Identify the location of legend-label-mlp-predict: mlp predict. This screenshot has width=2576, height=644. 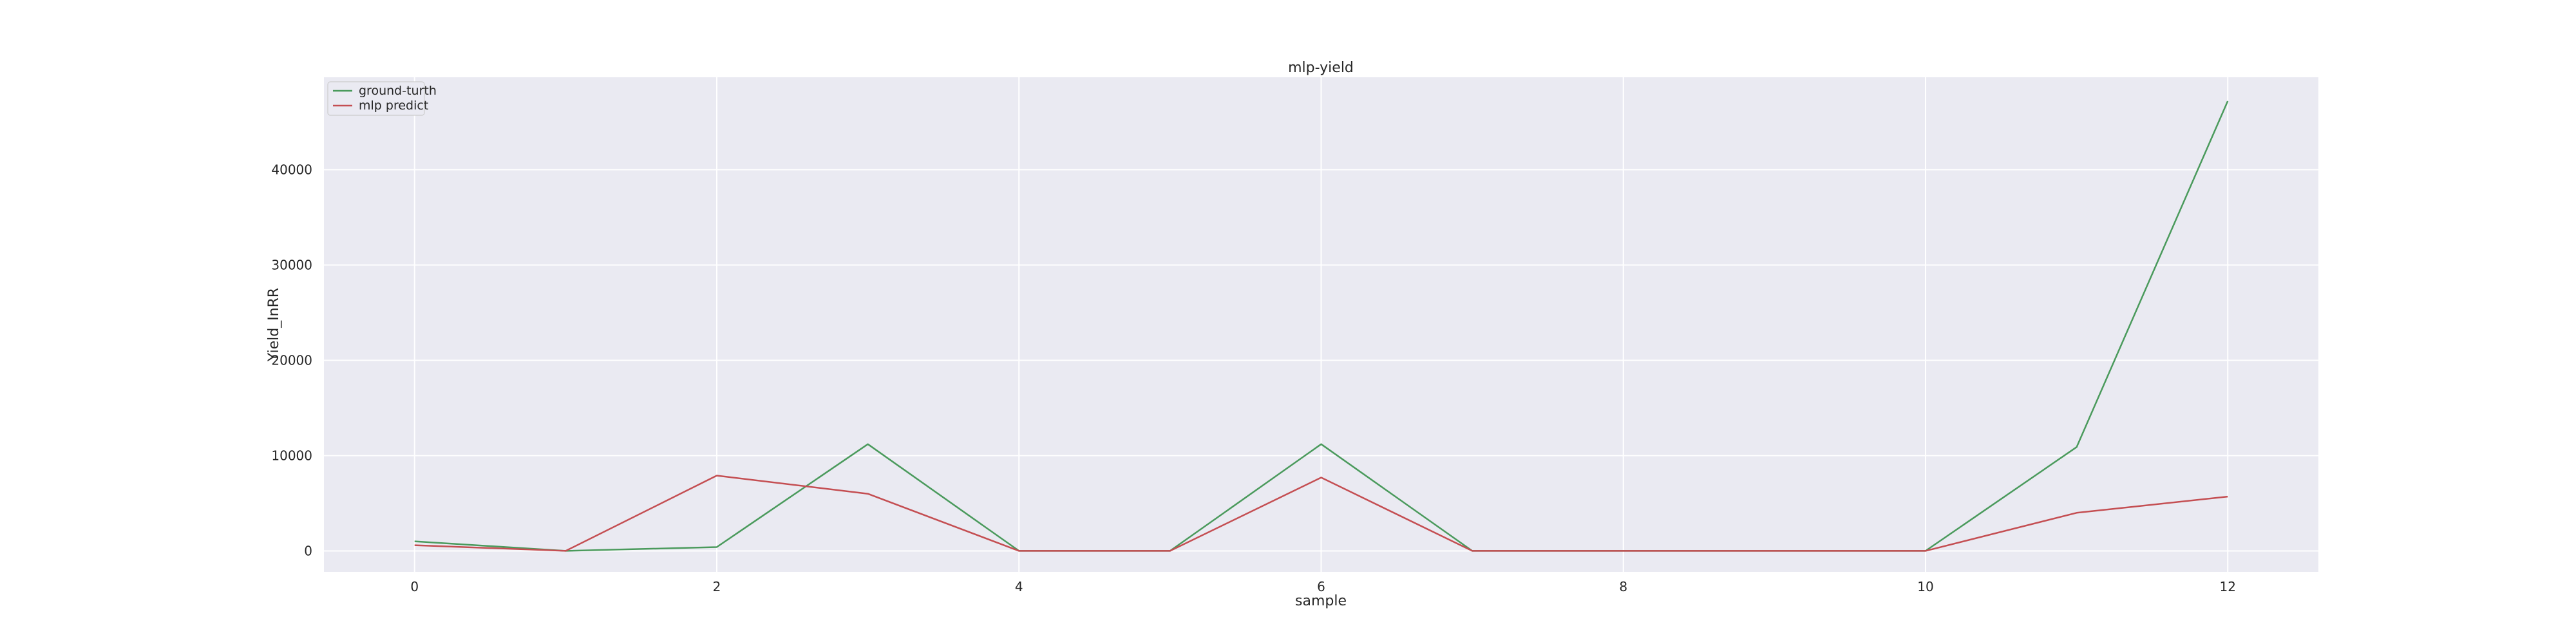
(394, 106).